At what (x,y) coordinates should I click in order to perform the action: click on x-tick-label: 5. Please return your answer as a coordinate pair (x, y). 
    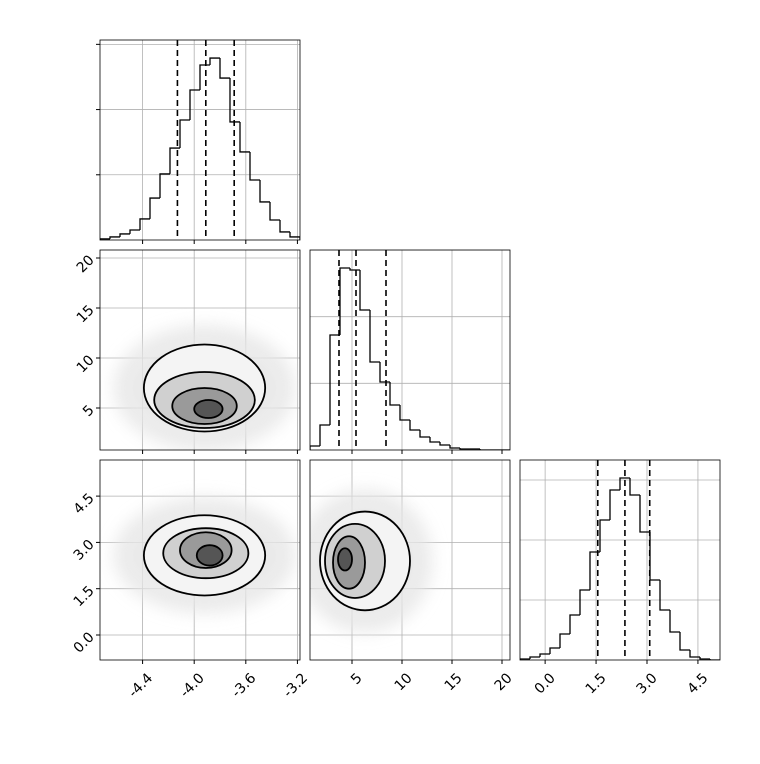
    Looking at the image, I should click on (357, 679).